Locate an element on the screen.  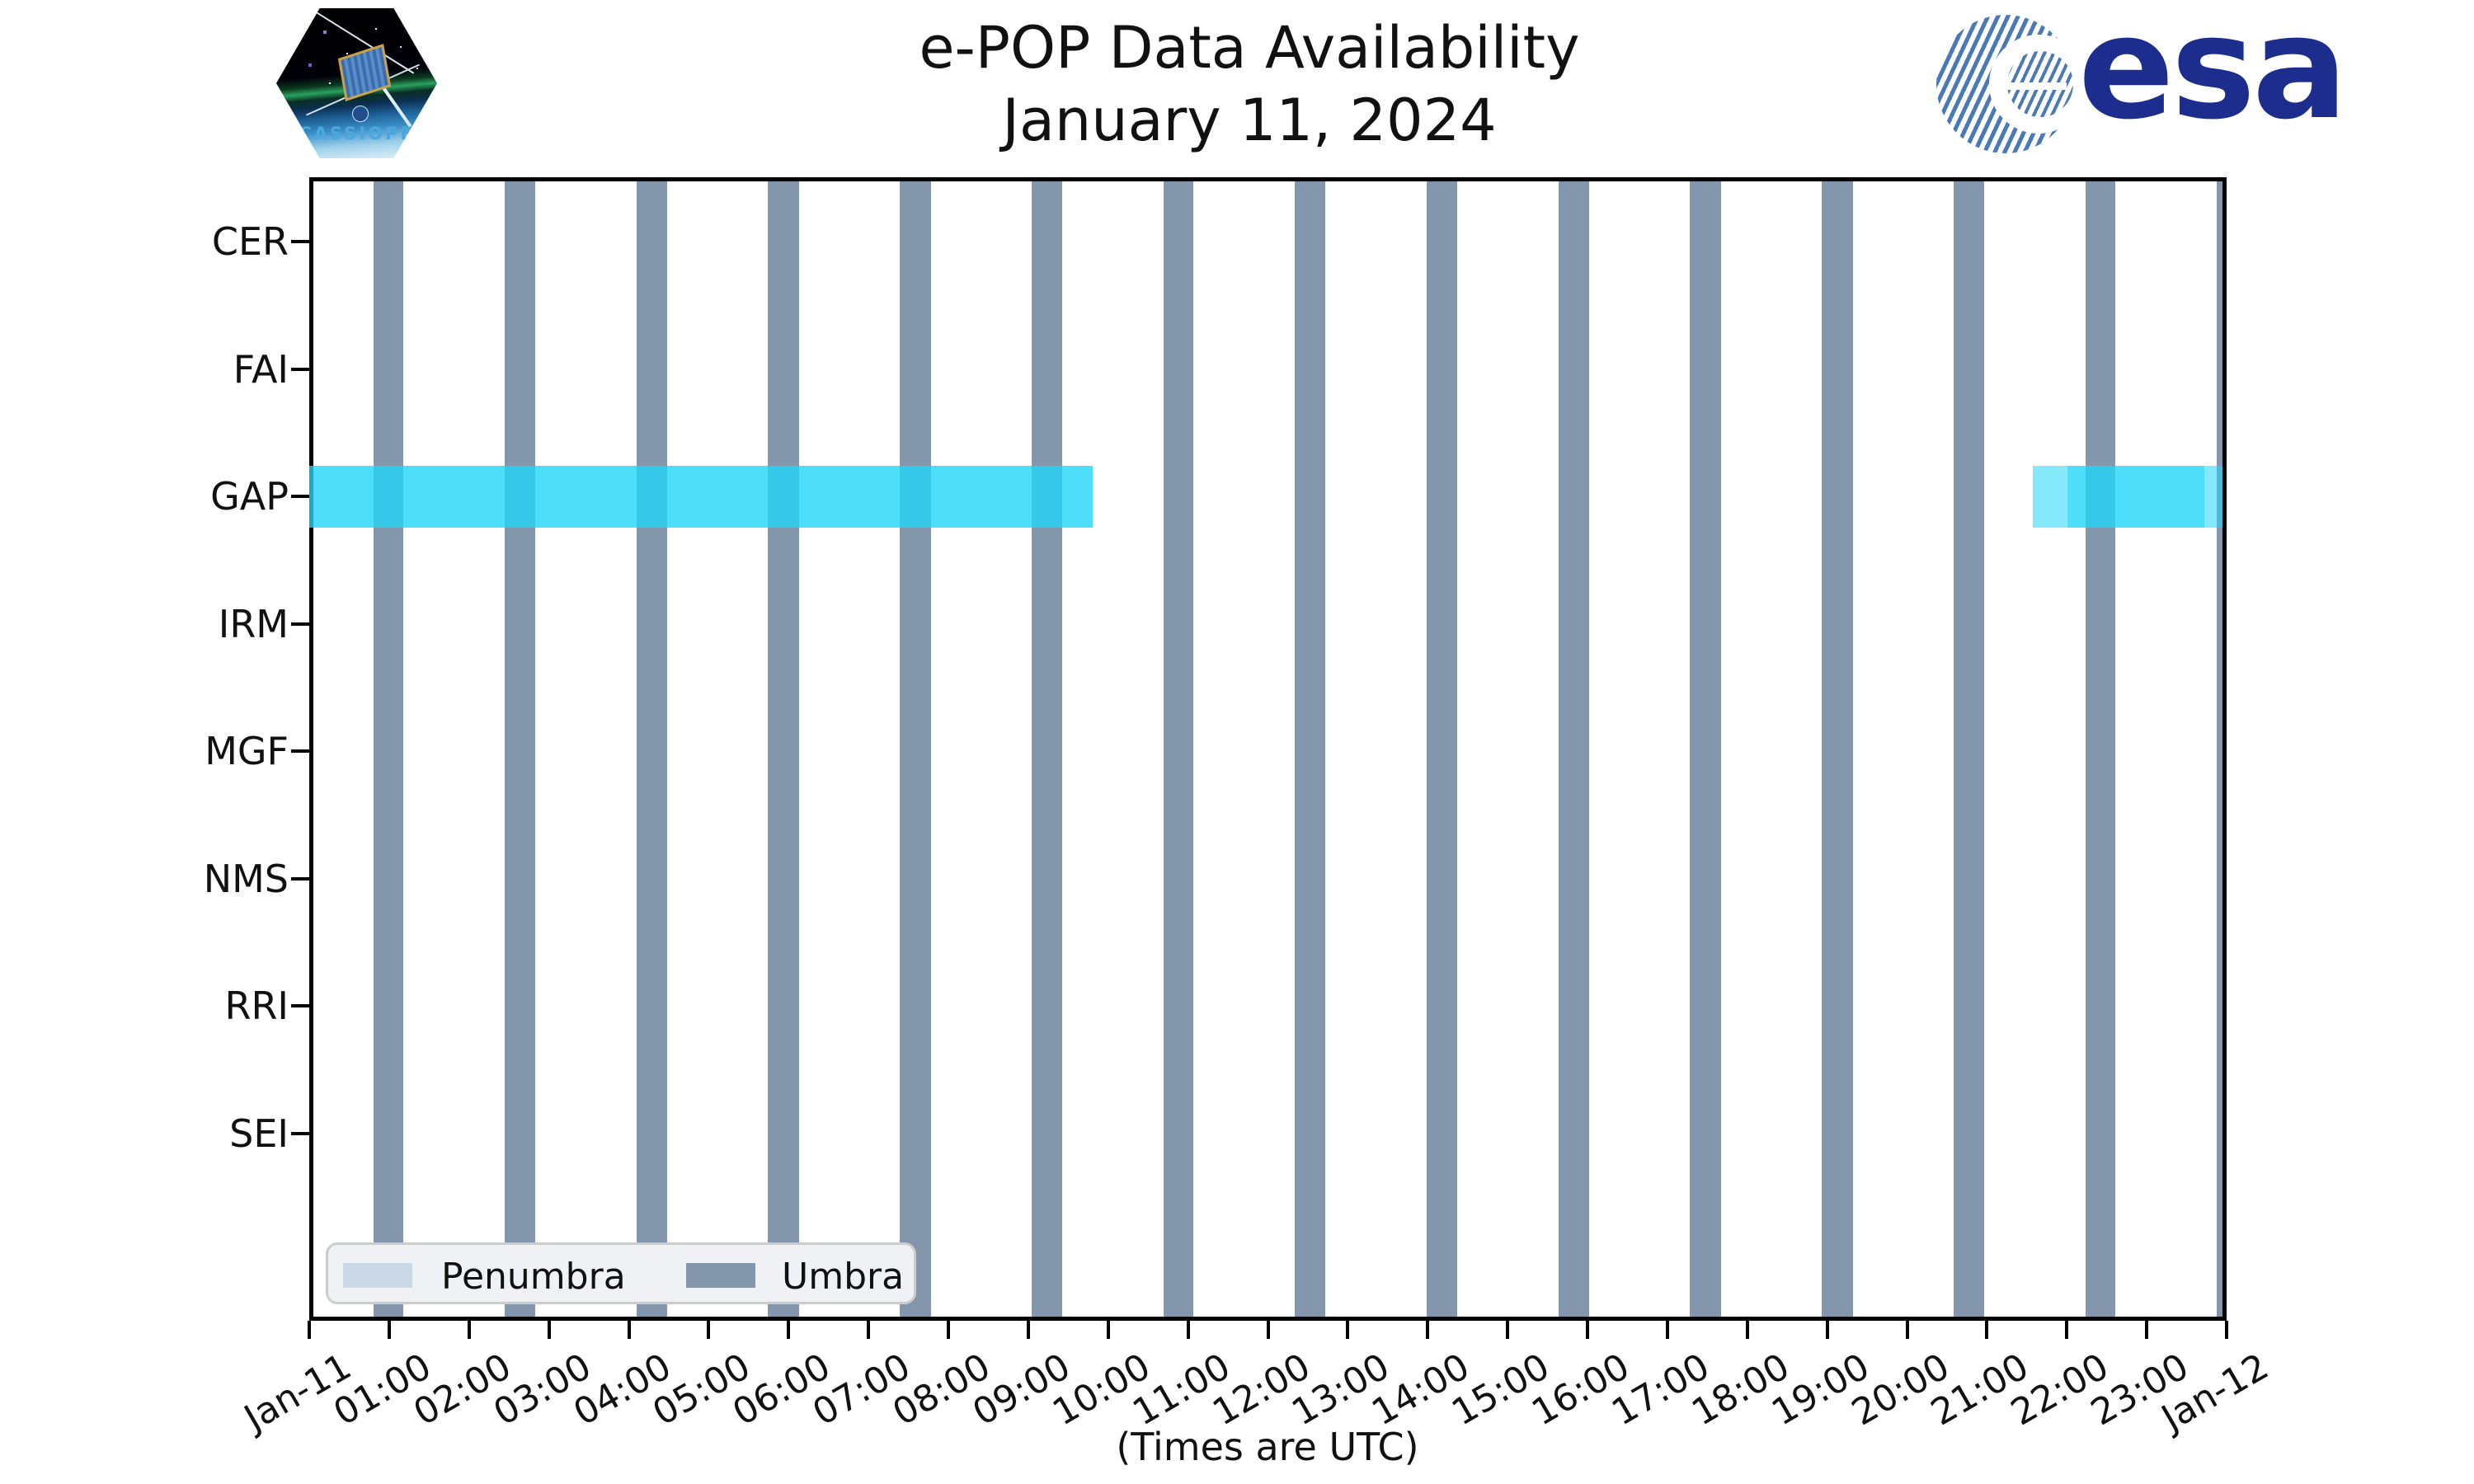
legend-label-penumbra: Penumbra is located at coordinates (533, 1277).